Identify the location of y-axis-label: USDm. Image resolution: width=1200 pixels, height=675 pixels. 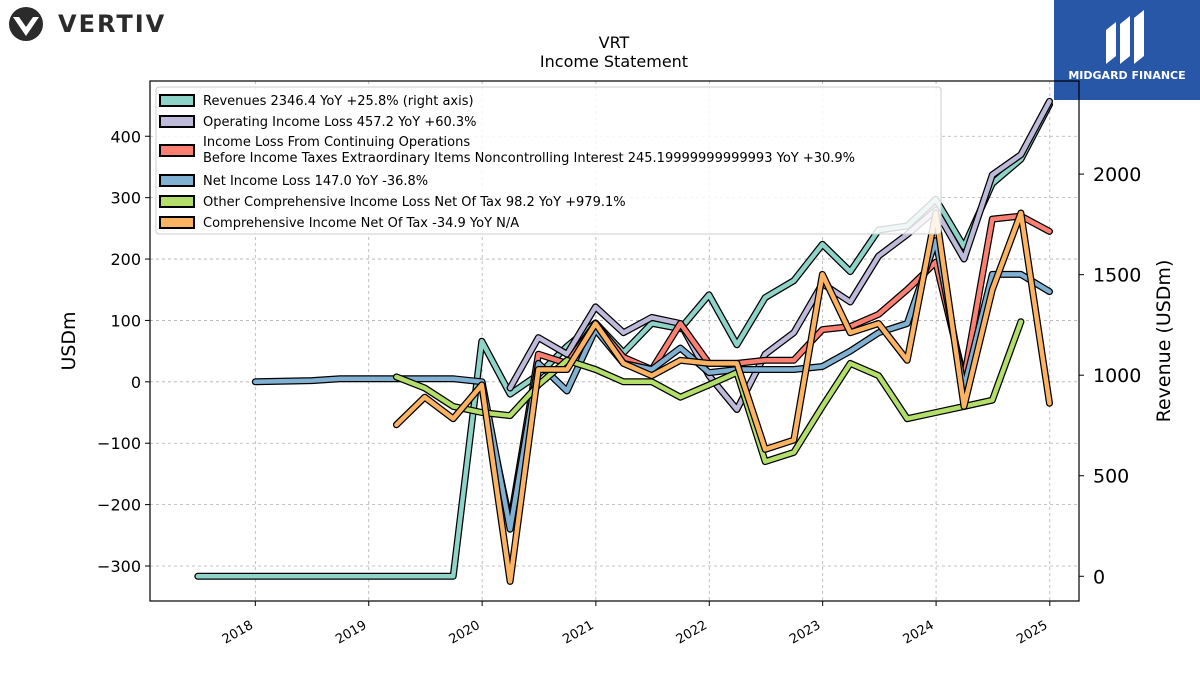
(69, 340).